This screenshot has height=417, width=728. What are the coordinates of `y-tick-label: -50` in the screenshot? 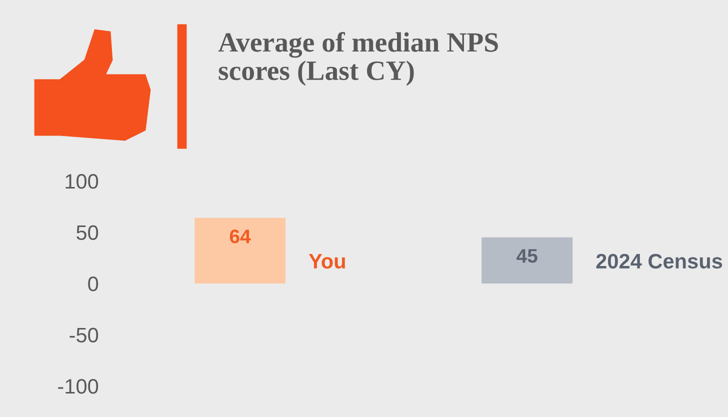 It's located at (84, 335).